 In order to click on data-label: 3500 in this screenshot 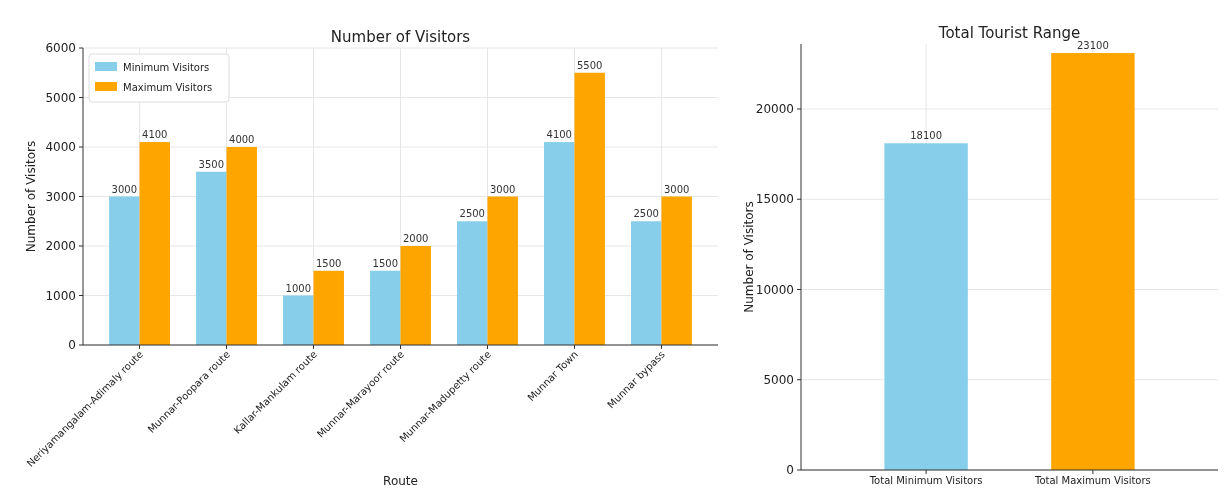, I will do `click(211, 164)`.